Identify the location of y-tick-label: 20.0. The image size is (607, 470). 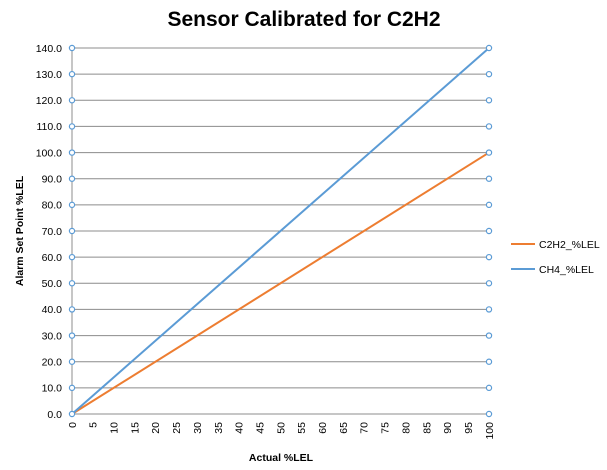
(52, 363).